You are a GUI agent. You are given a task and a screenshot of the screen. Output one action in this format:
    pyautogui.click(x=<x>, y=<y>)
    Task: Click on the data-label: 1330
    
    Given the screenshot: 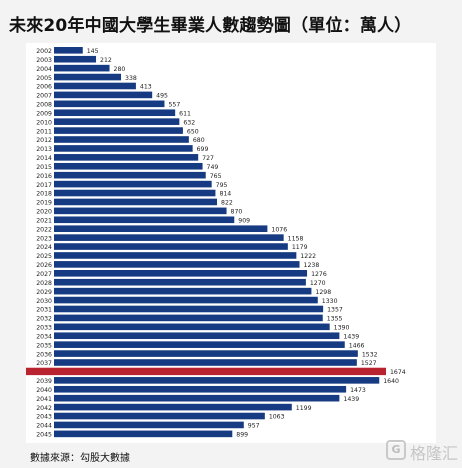 What is the action you would take?
    pyautogui.click(x=330, y=301)
    